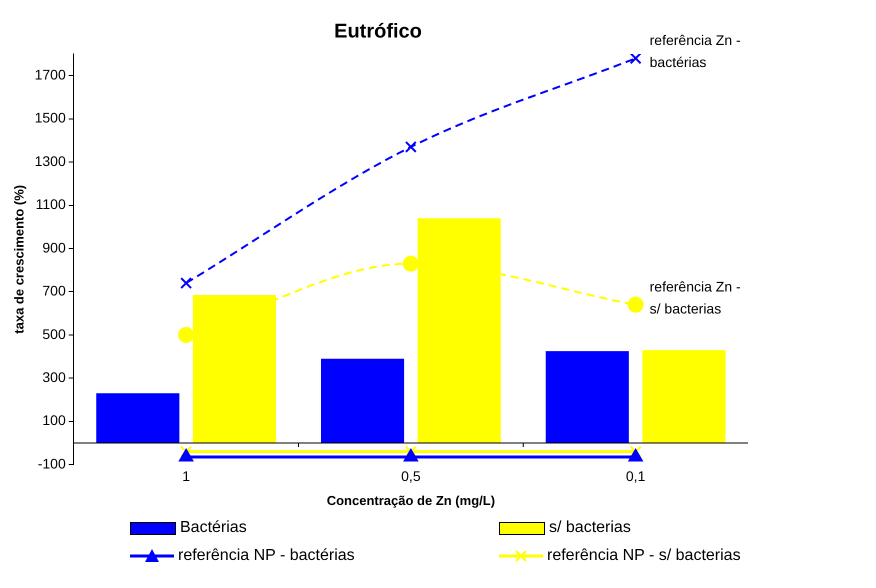 Image resolution: width=876 pixels, height=588 pixels. What do you see at coordinates (54, 377) in the screenshot?
I see `y-tick-label: 300` at bounding box center [54, 377].